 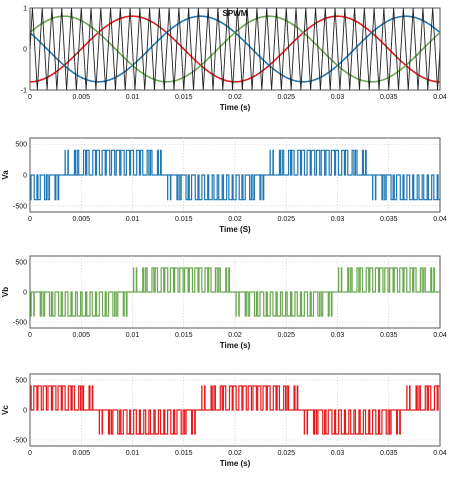 I want to click on x-axis-label: Time (S), so click(x=235, y=229).